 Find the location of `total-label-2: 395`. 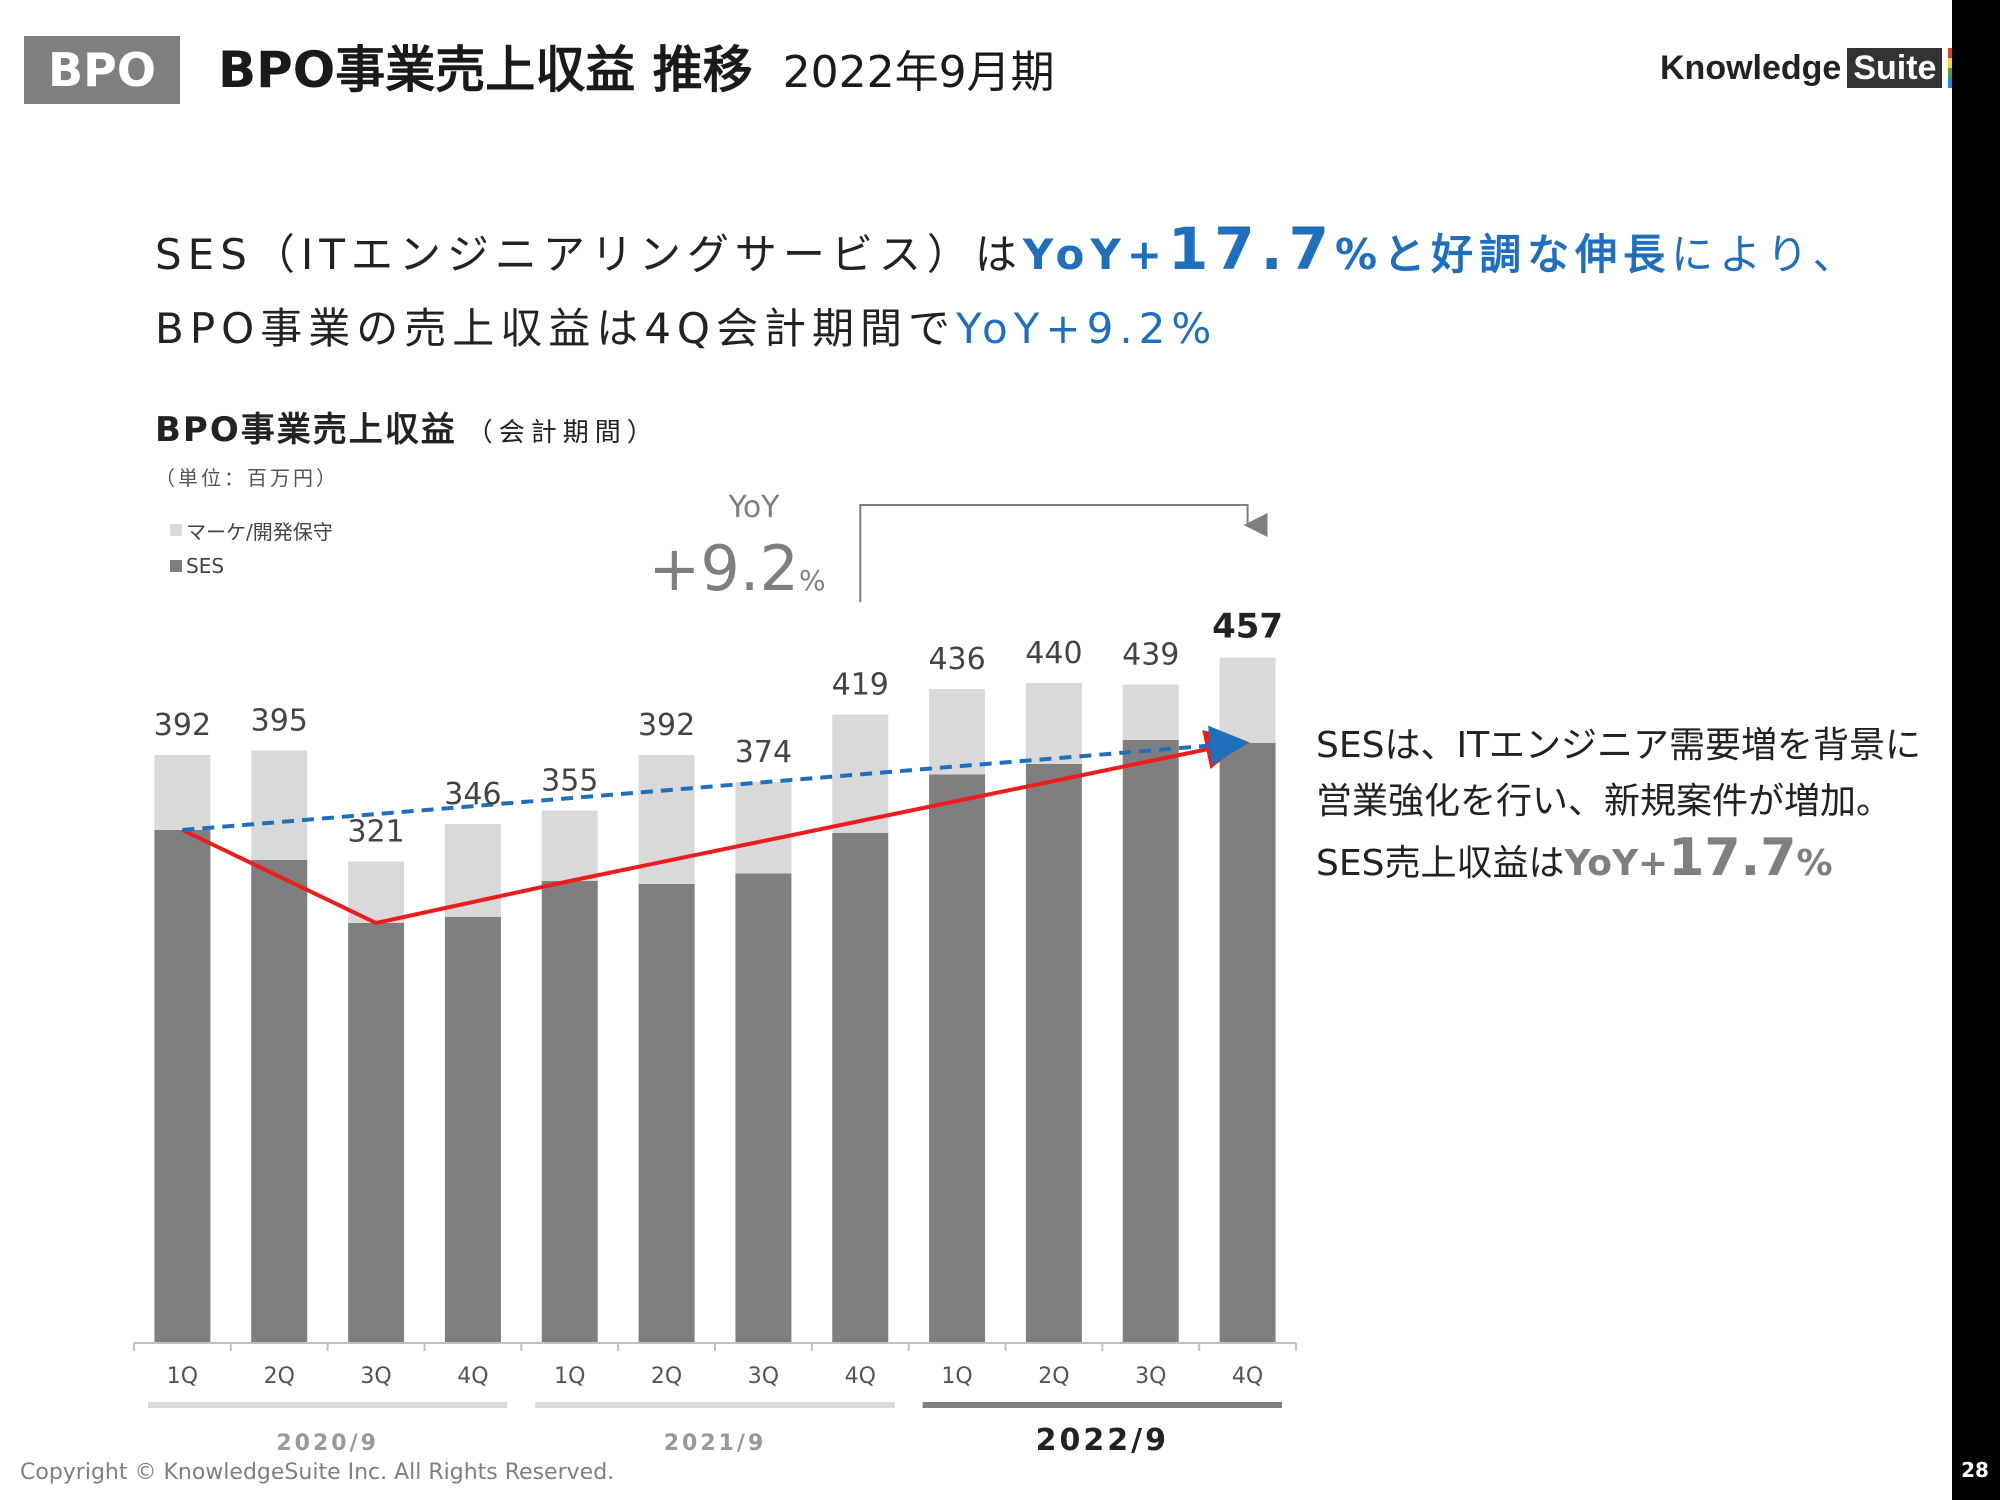

total-label-2: 395 is located at coordinates (279, 721).